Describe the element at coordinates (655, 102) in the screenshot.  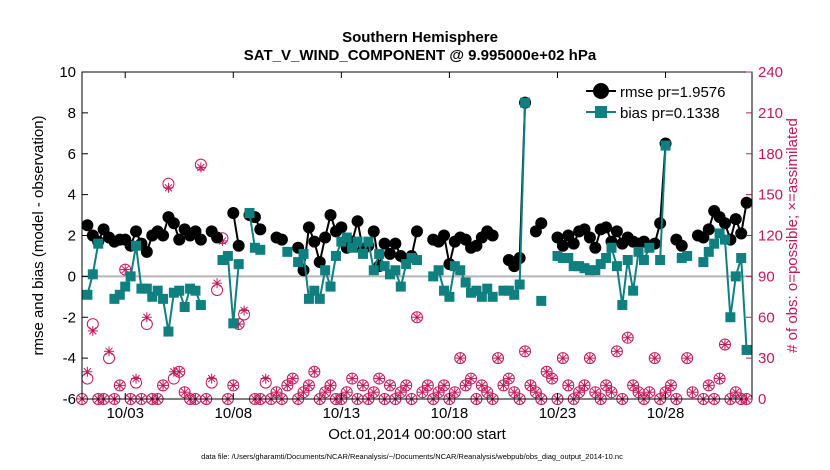
I see `legend: rmse pr=1.9576 bias pr=0.1338` at that location.